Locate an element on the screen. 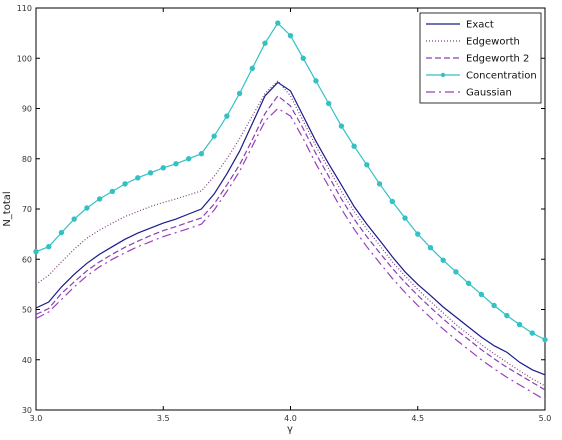  y-tick-label: 110 is located at coordinates (24, 8).